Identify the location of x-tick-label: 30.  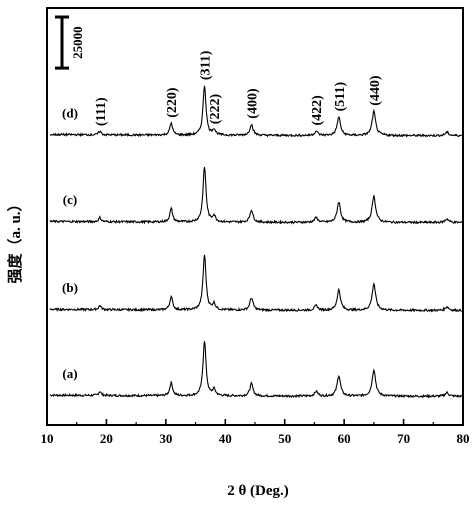
(165, 438).